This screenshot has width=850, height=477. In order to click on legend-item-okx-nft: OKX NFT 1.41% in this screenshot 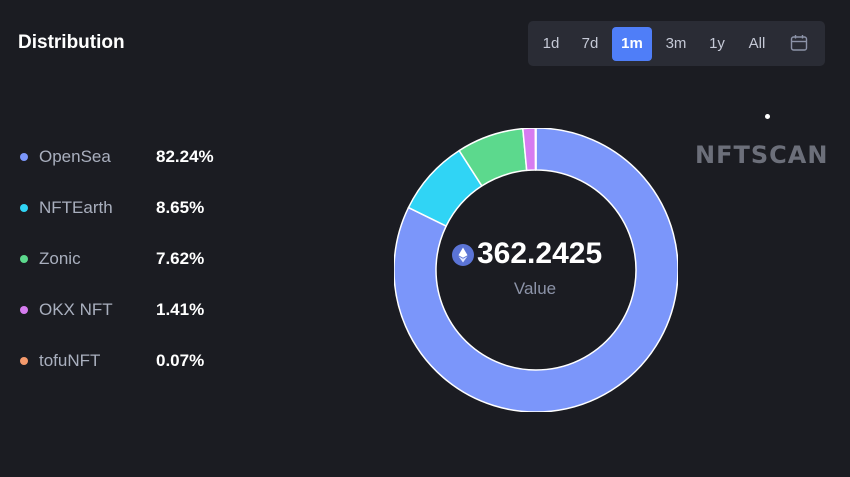, I will do `click(148, 309)`.